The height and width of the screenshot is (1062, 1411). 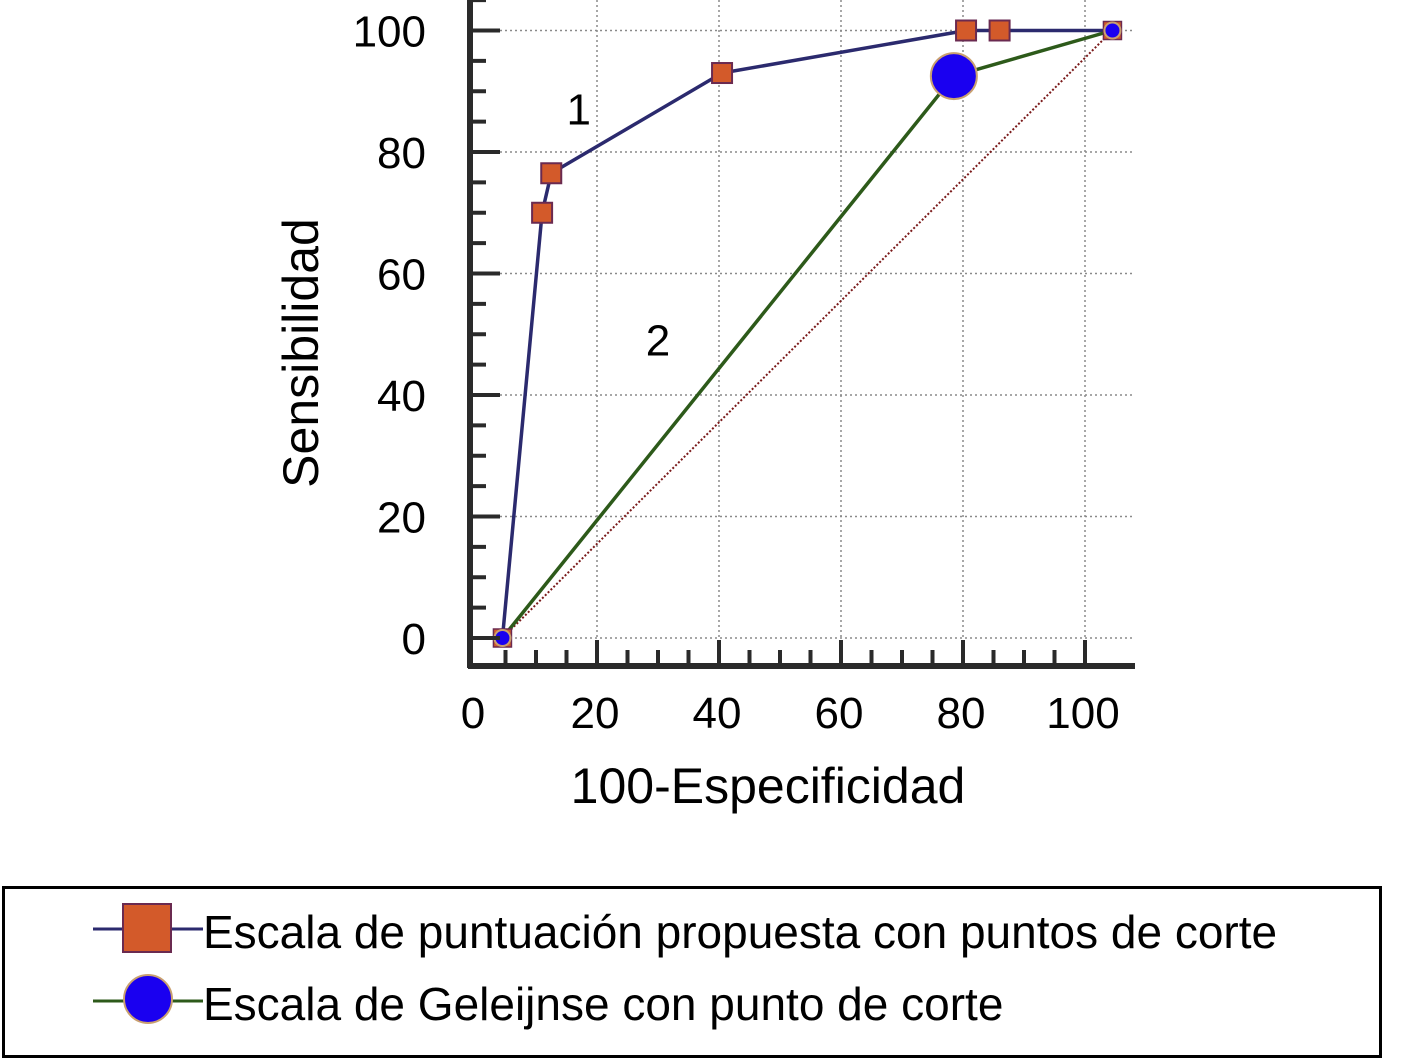 I want to click on y-tick-label-40: 40, so click(x=401, y=396).